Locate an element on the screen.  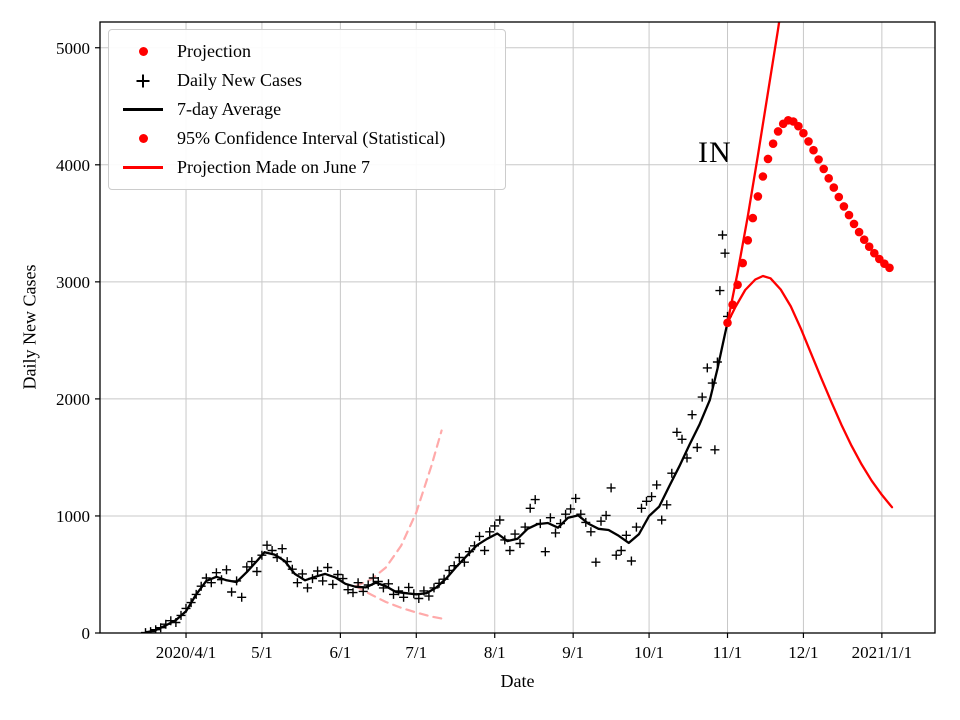
legend-item: 95% Confidence Interval (Statistical) is located at coordinates (307, 138).